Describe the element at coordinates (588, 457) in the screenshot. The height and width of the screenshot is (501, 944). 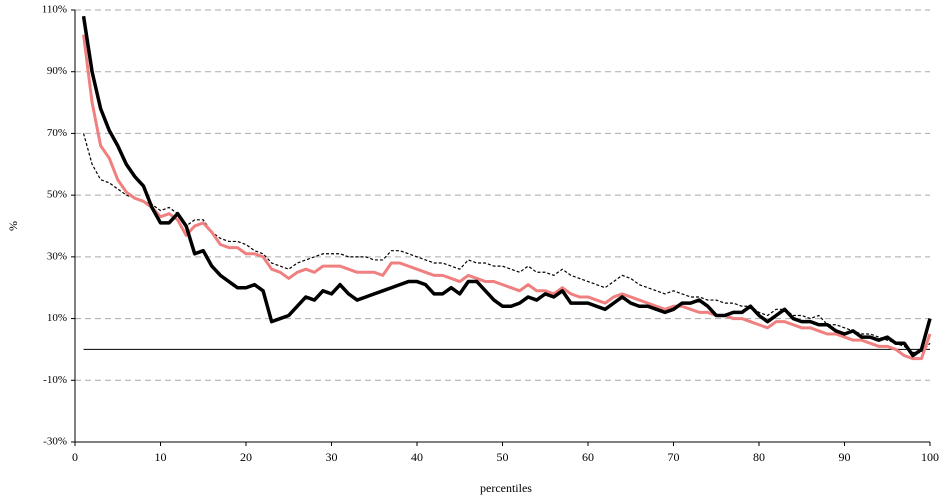
I see `x-tick-label: 60` at that location.